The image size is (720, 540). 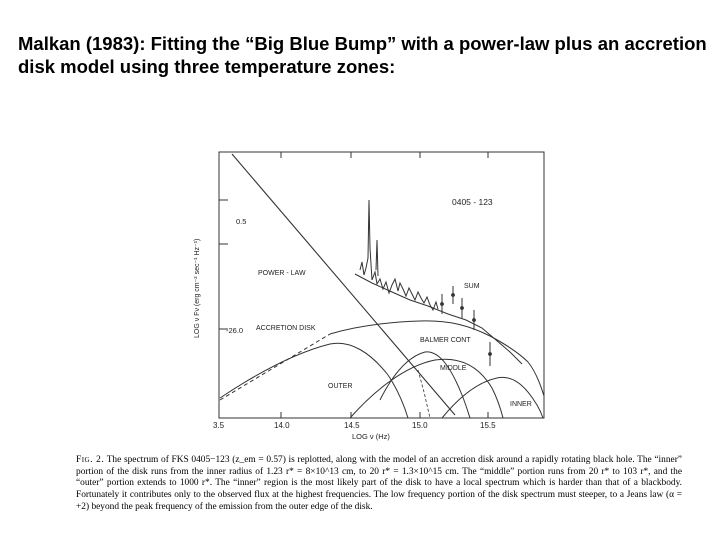 What do you see at coordinates (234, 330) in the screenshot?
I see `y-tick-label: -26.0` at bounding box center [234, 330].